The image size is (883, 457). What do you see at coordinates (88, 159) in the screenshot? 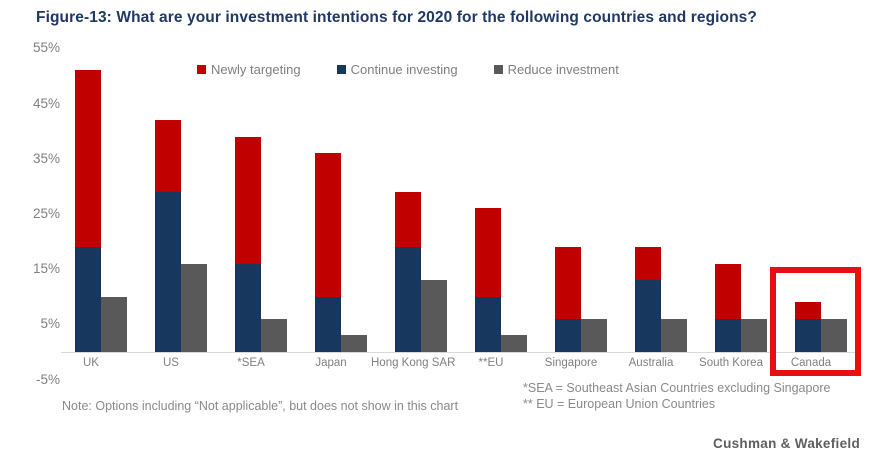
I see `bar-newly-targeting-uk` at bounding box center [88, 159].